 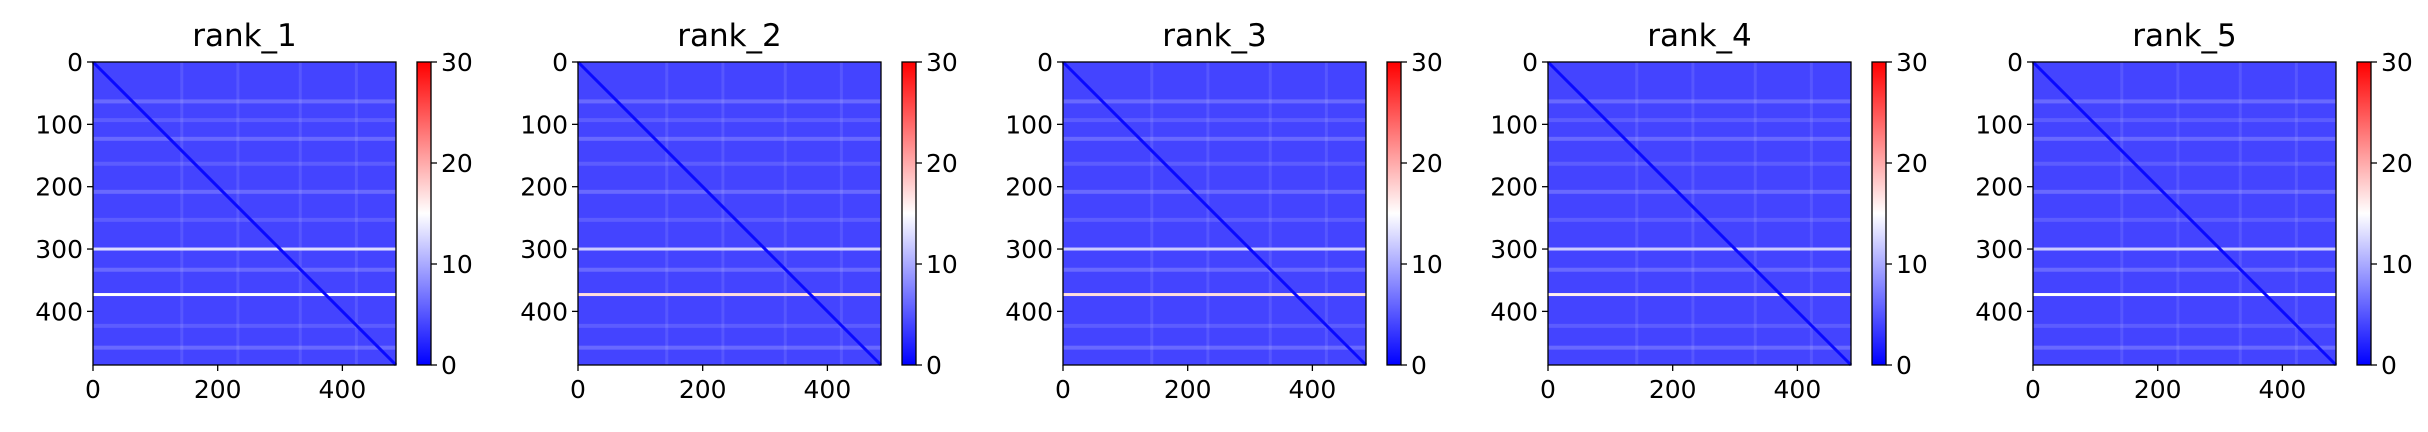 I want to click on y-tick-label: 100, so click(x=59, y=124).